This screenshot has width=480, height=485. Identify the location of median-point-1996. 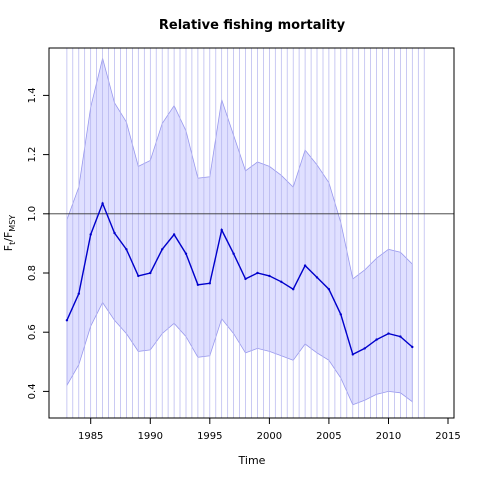
(221, 230).